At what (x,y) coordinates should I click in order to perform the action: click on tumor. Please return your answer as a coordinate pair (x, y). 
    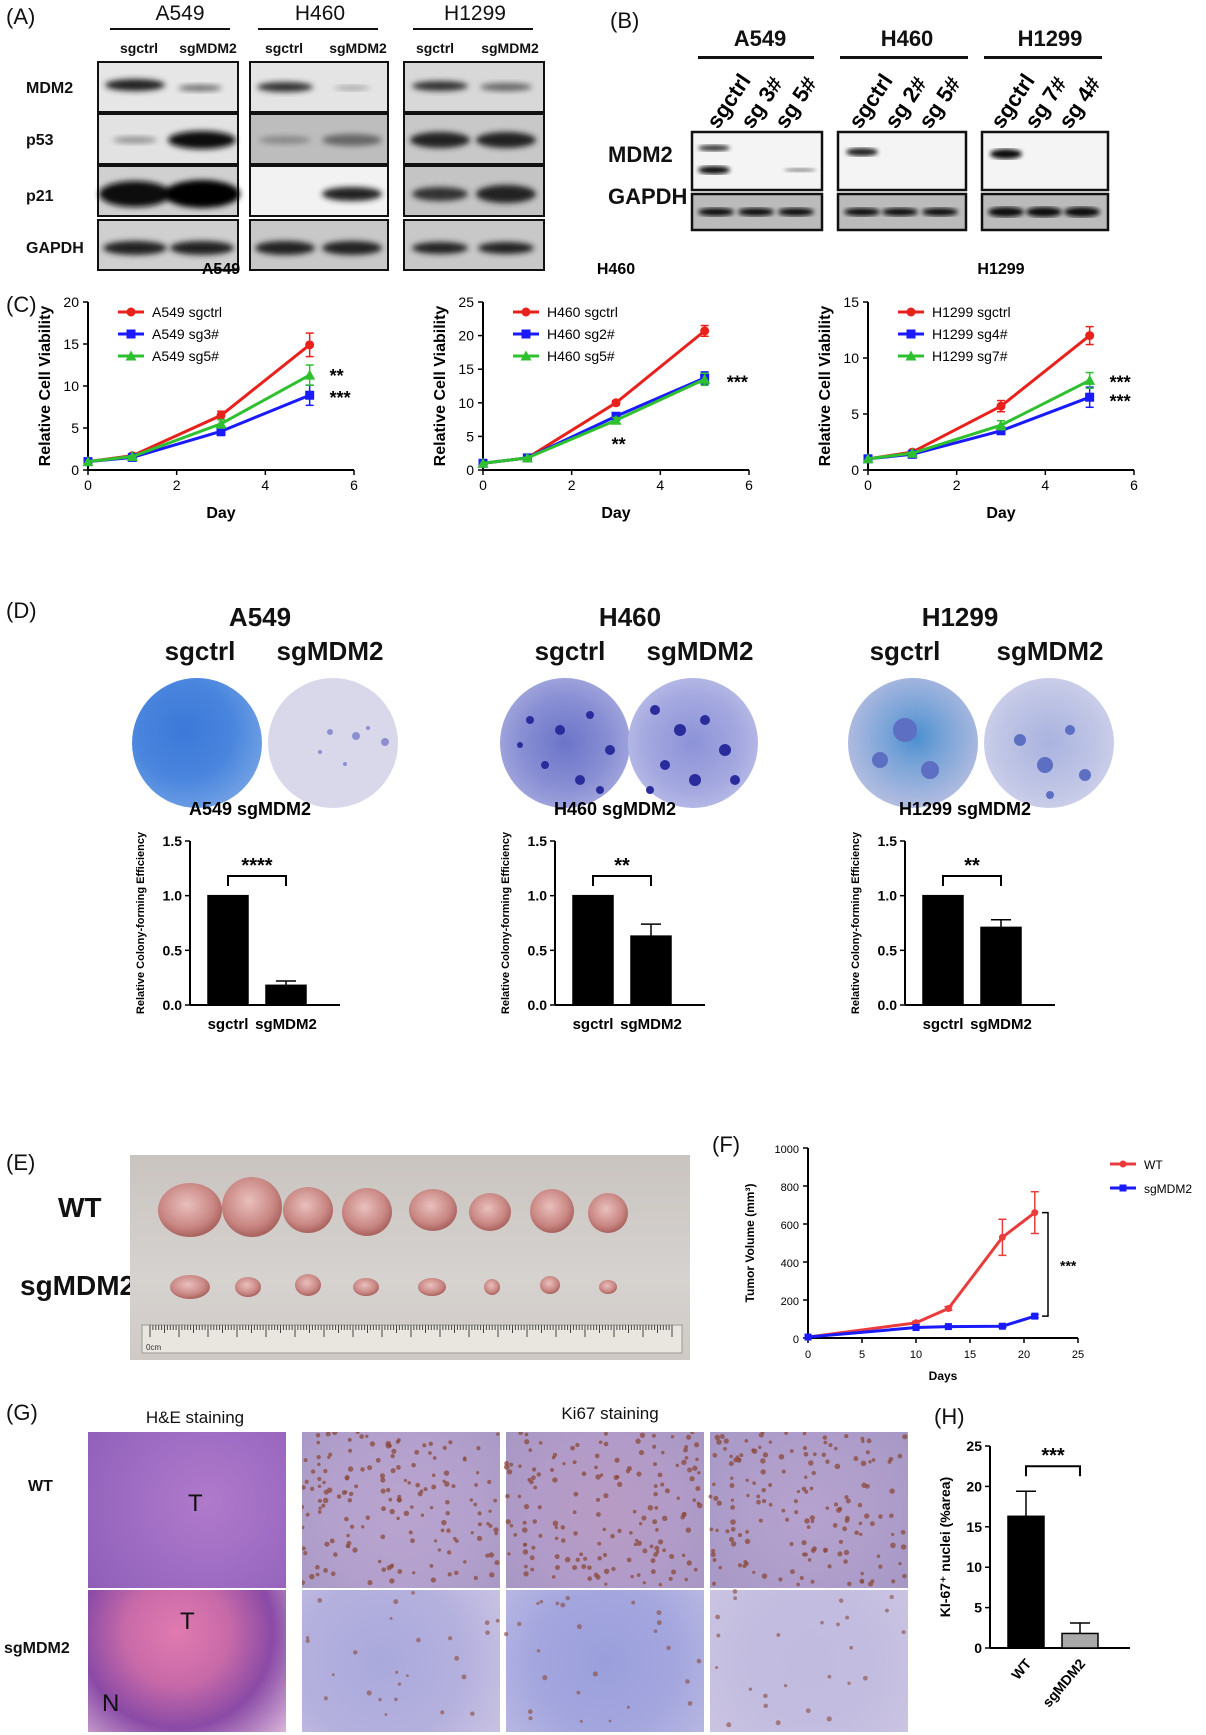
    Looking at the image, I should click on (252, 1207).